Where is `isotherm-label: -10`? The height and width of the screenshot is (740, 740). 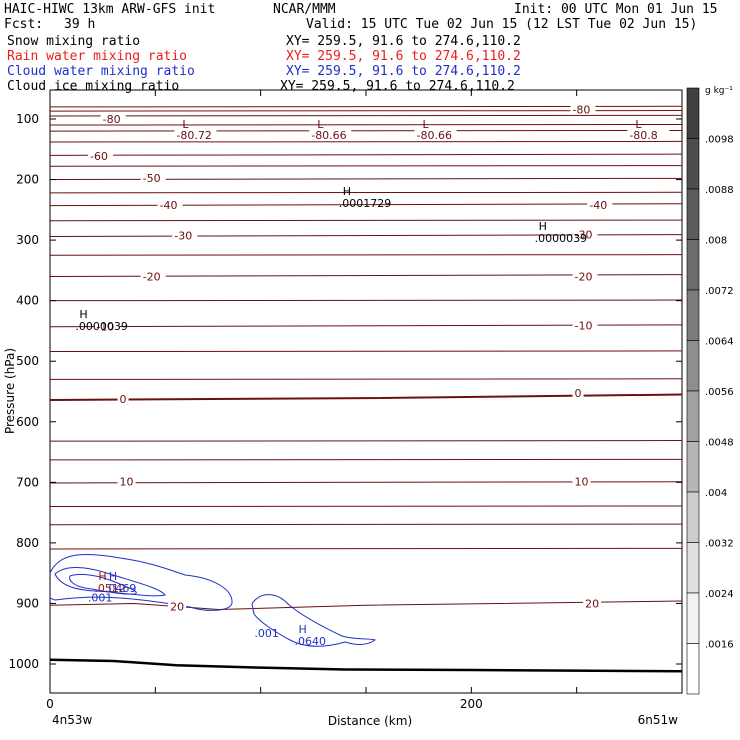
isotherm-label: -10 is located at coordinates (105, 327).